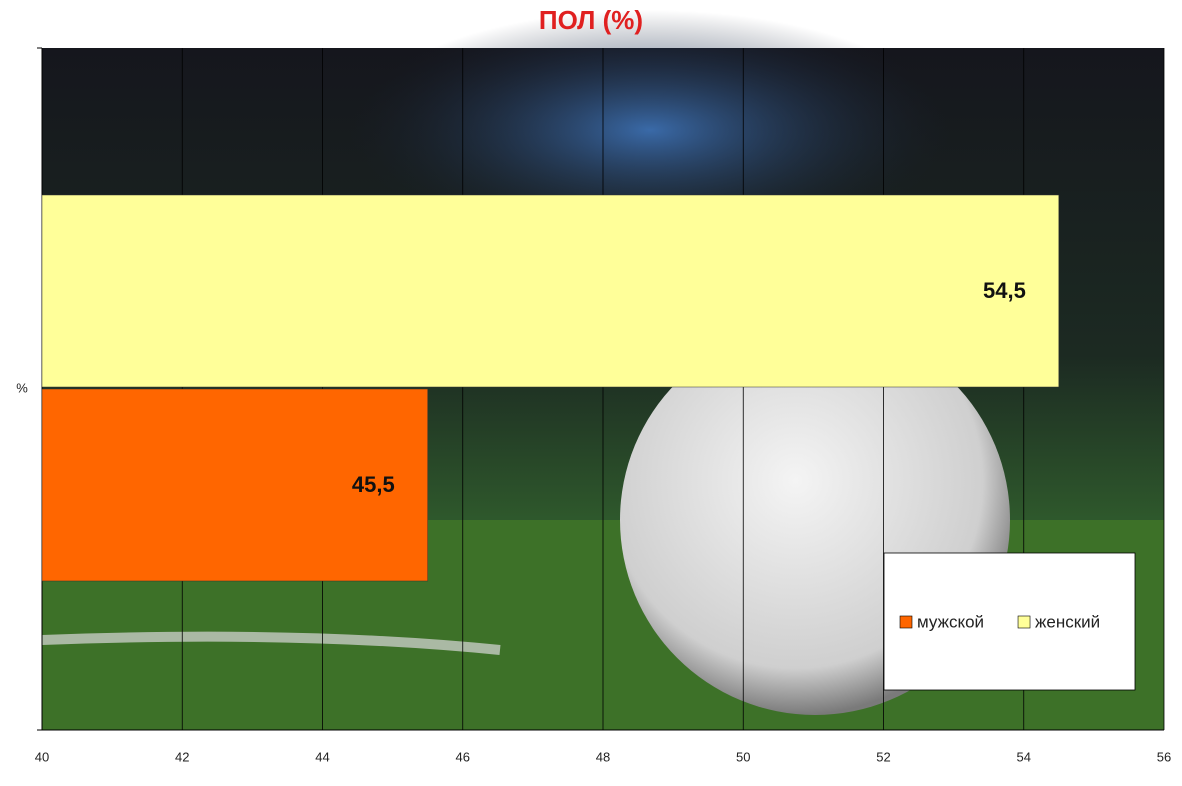  What do you see at coordinates (373, 484) in the screenshot?
I see `value-label: 45,5` at bounding box center [373, 484].